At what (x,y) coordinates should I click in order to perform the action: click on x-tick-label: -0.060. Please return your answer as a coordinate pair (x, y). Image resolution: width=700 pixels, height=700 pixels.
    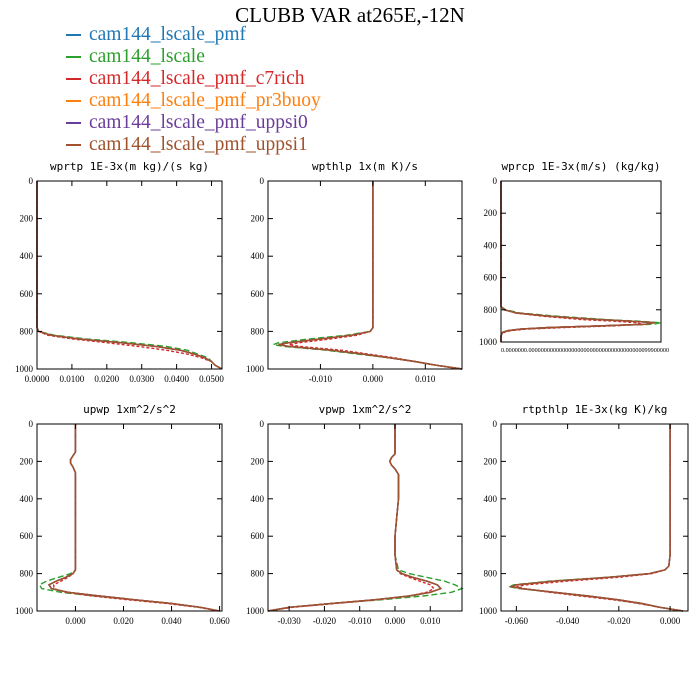
    Looking at the image, I should click on (517, 621).